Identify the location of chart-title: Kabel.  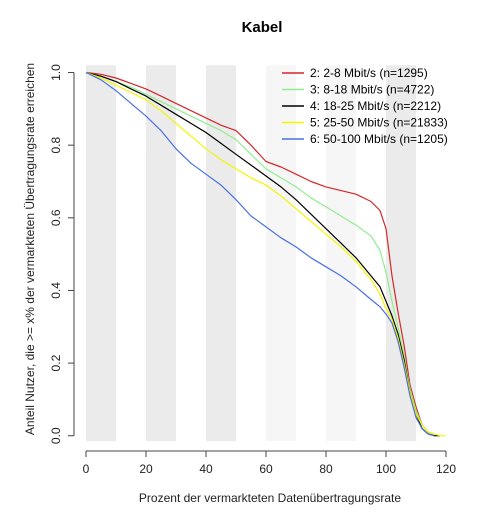
(262, 27).